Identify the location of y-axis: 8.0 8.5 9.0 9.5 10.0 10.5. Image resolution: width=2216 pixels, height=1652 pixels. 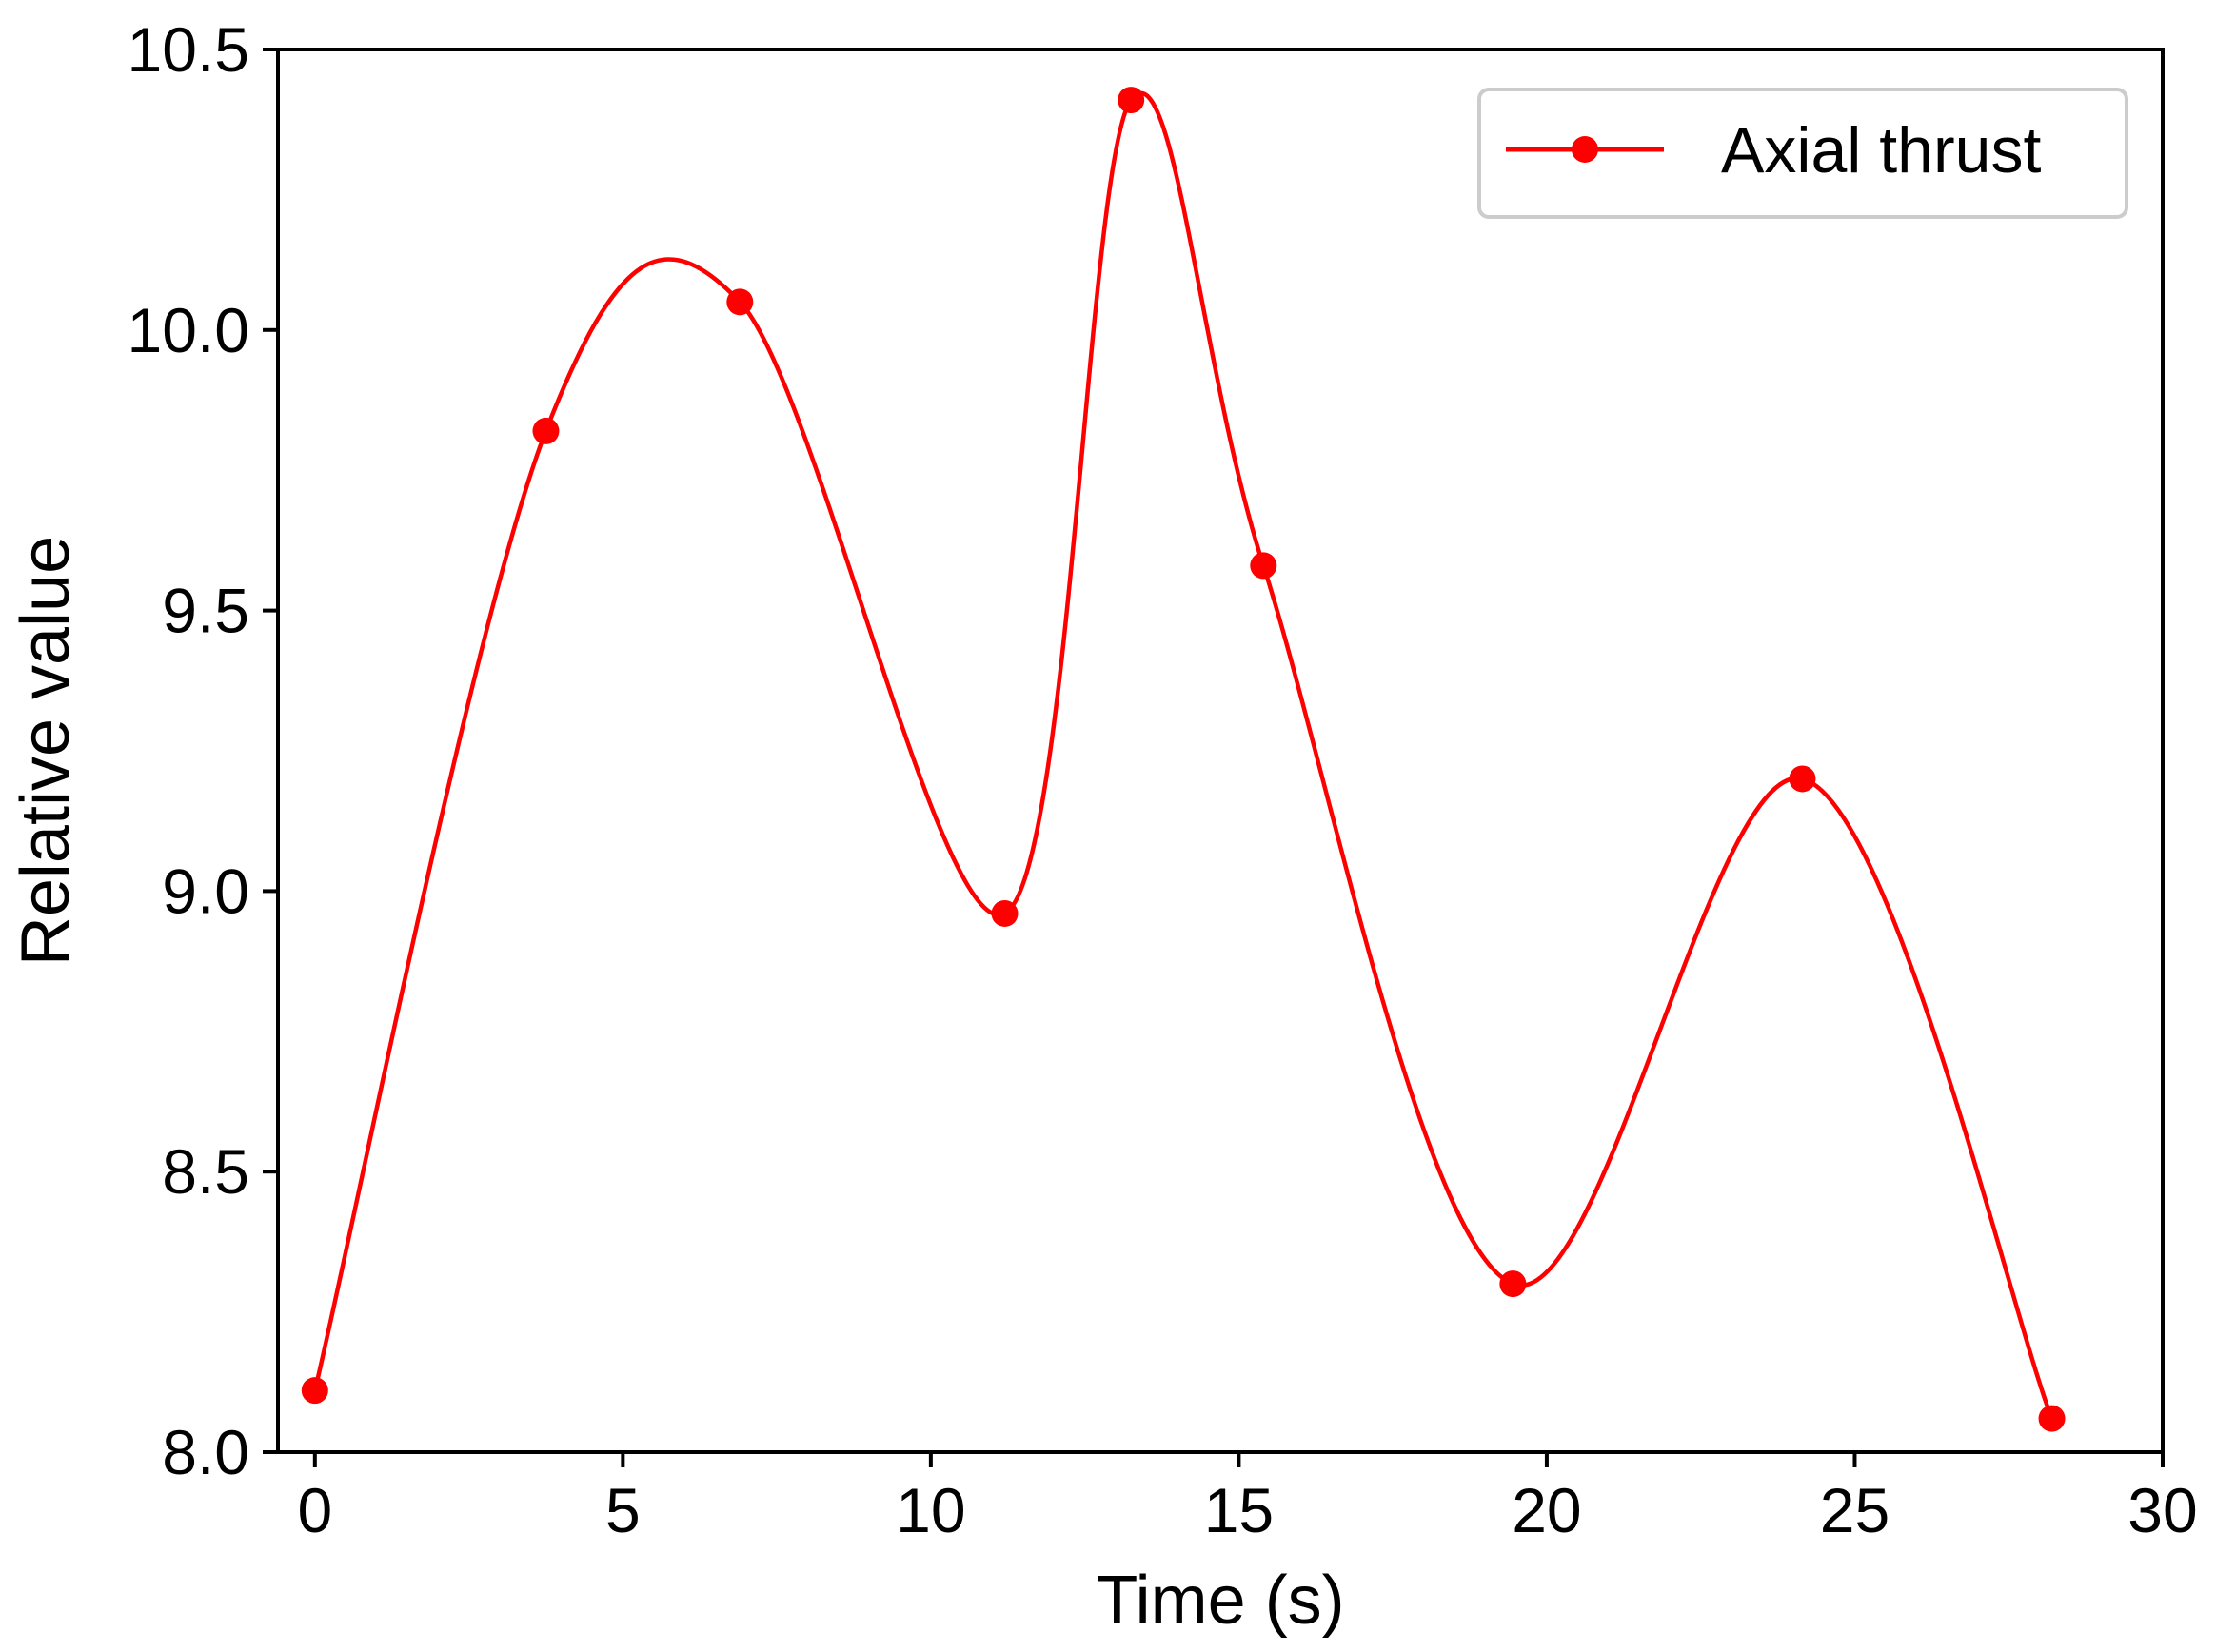
(203, 750).